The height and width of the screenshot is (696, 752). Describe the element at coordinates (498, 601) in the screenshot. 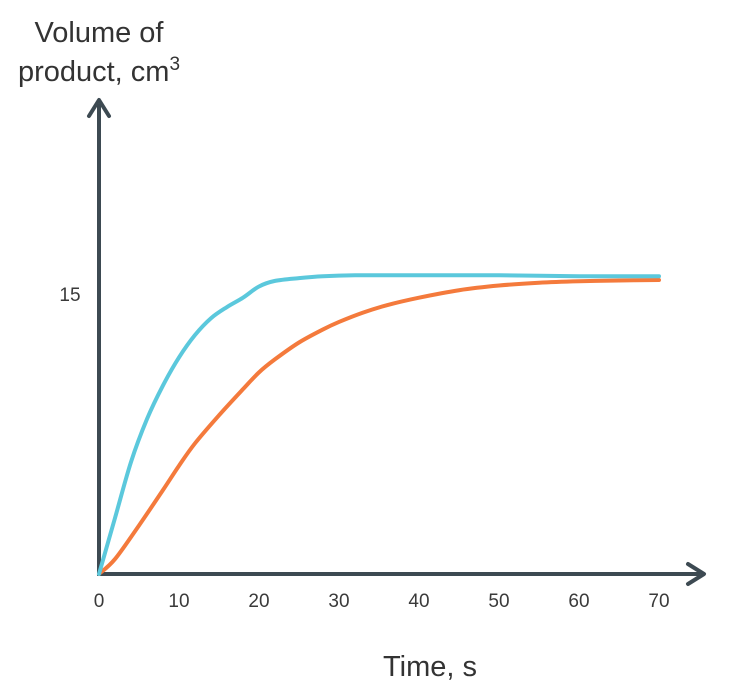

I see `x-tick-label: 50` at that location.